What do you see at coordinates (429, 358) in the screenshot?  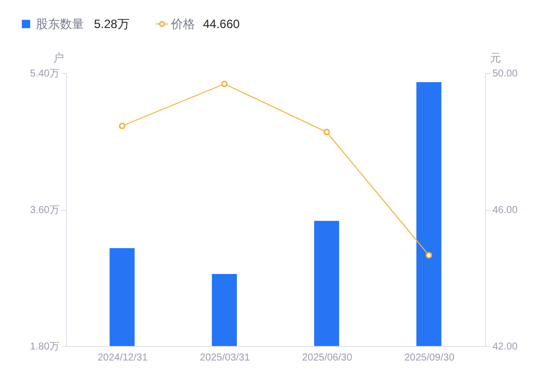 I see `x-tick-label: 2025/09/30` at bounding box center [429, 358].